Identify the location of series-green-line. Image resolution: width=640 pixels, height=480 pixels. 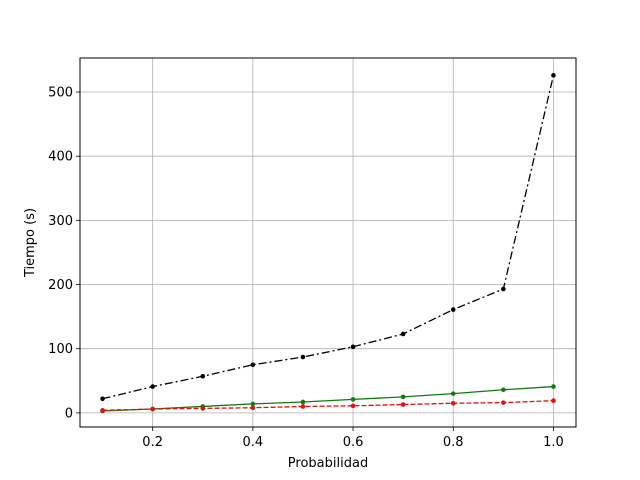
(328, 398).